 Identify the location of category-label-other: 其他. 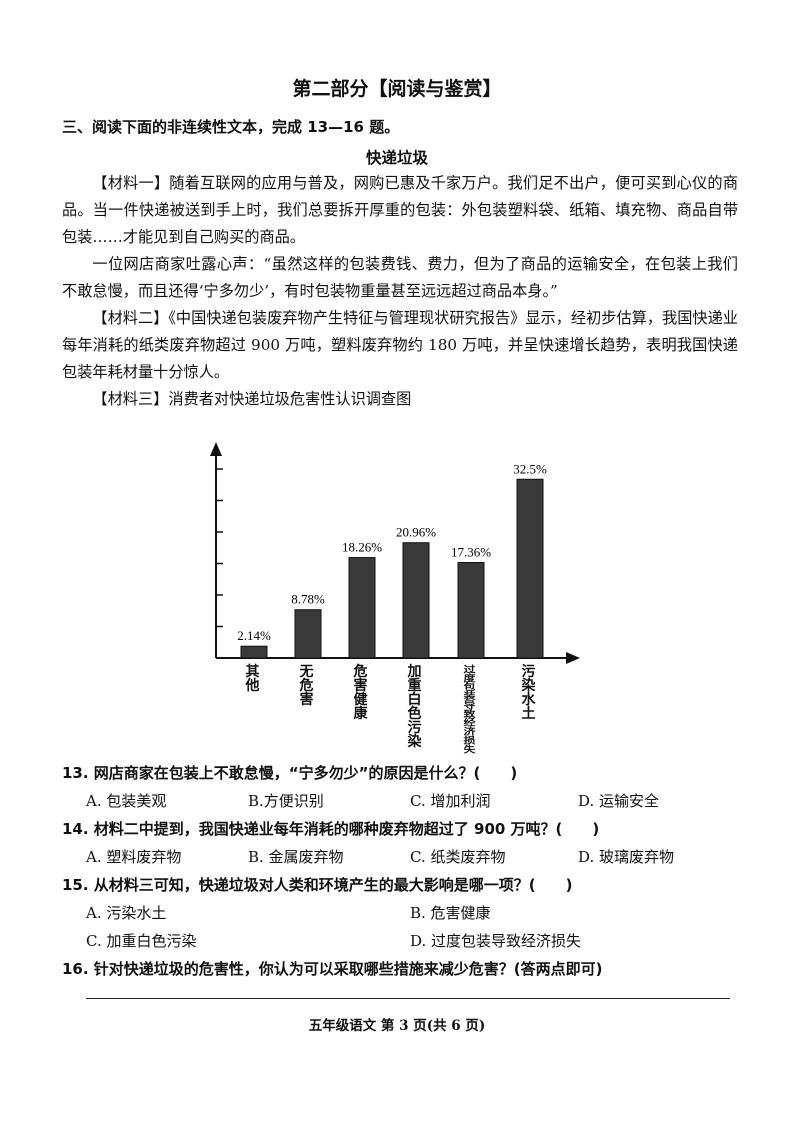
(252, 679).